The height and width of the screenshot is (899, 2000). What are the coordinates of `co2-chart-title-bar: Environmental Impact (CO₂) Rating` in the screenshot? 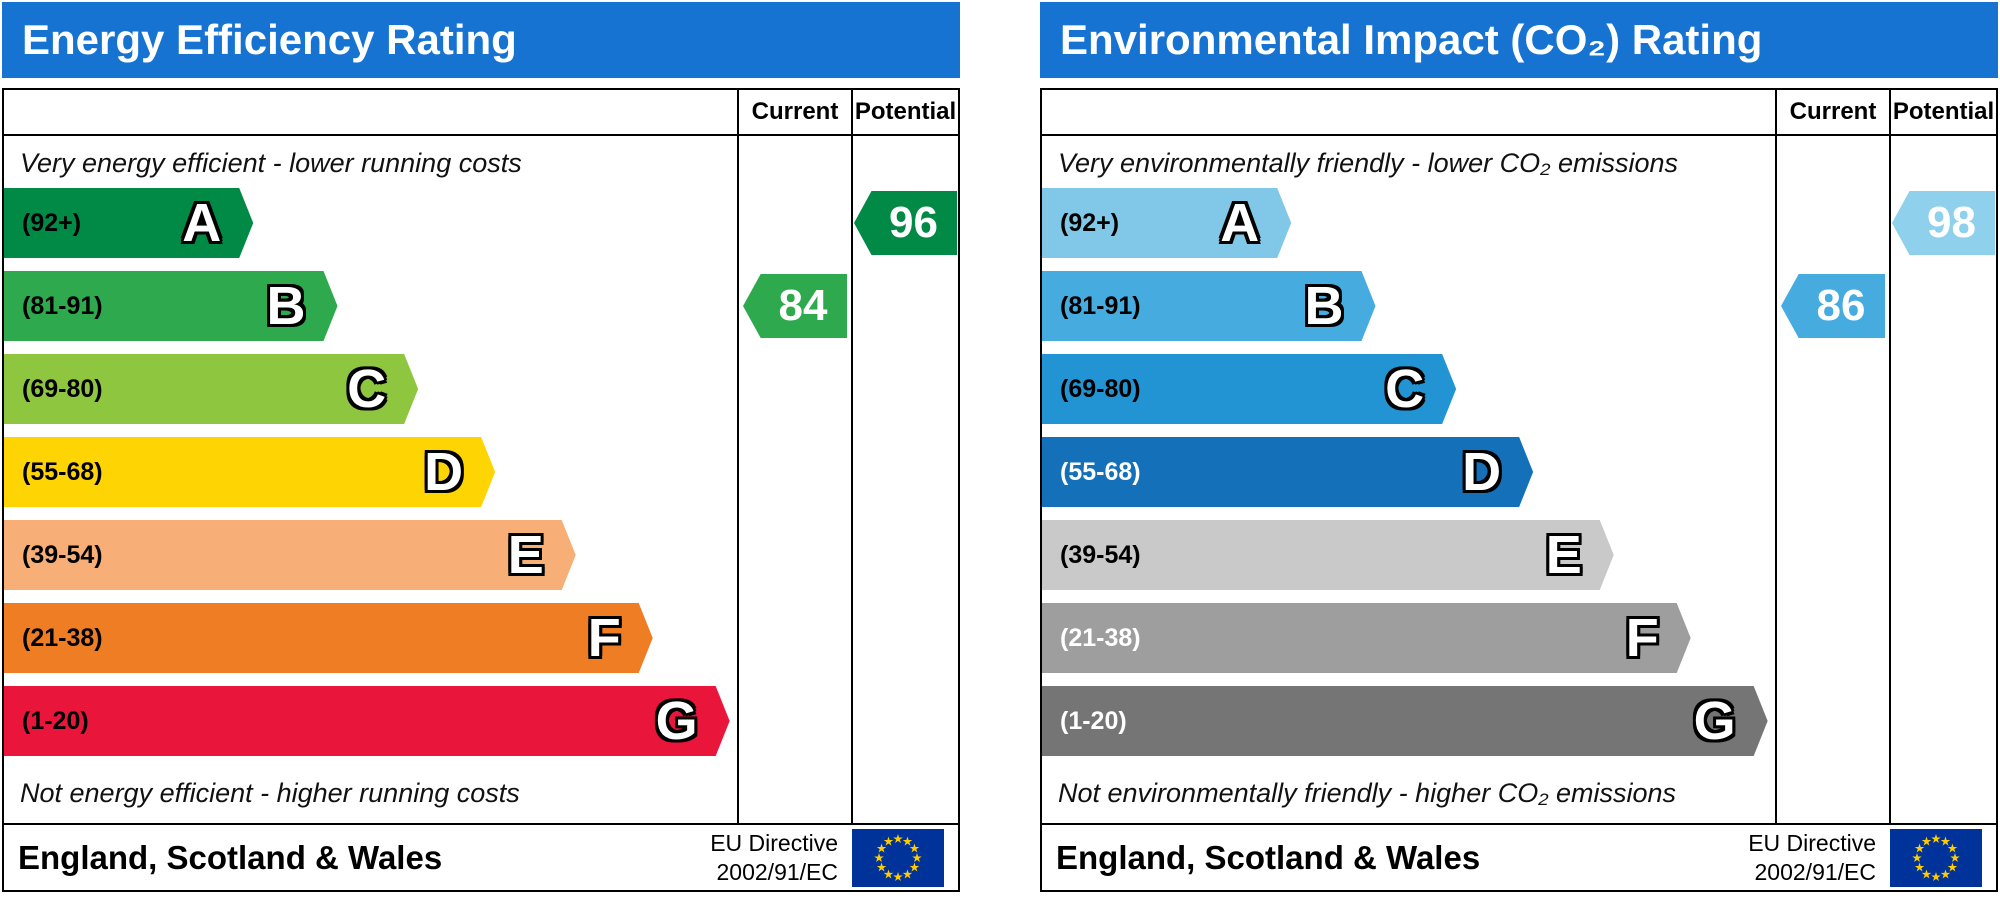 It's located at (1519, 40).